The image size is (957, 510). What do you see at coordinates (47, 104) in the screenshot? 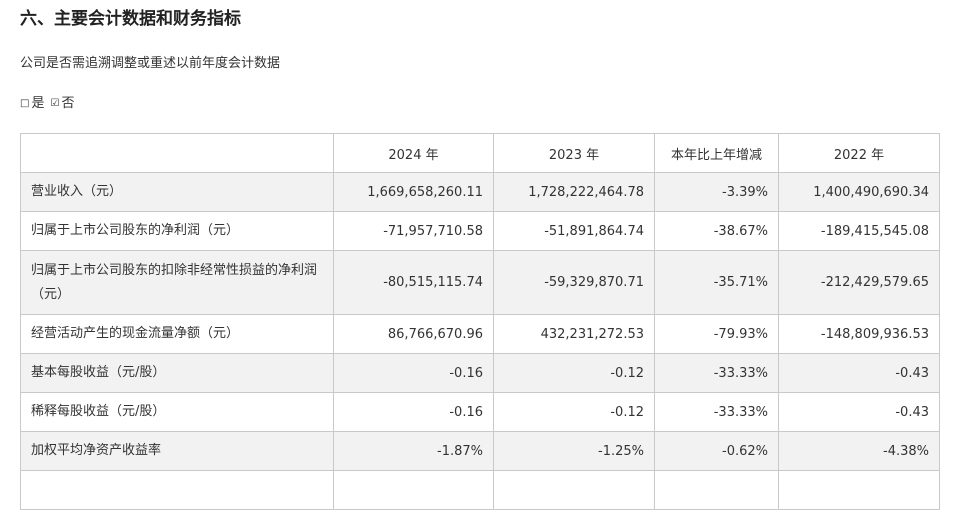
I see `restate-options: □ 是 ☑ 否` at bounding box center [47, 104].